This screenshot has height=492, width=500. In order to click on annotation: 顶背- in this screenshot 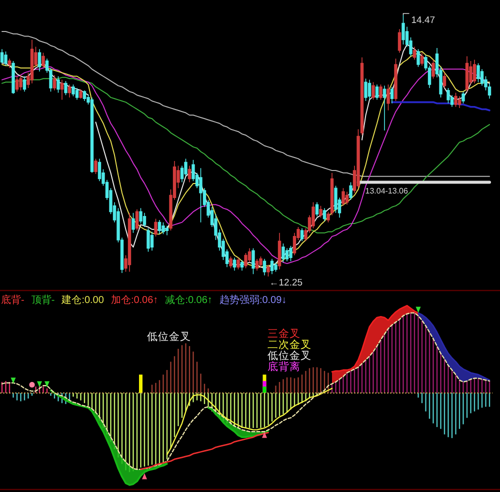, I will do `click(43, 300)`.